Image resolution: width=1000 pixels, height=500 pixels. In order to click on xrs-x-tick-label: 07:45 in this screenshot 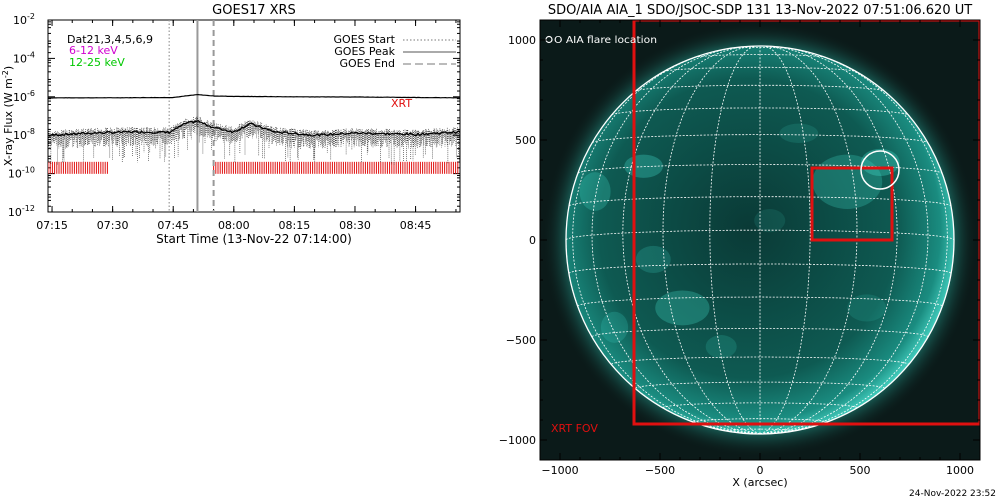, I will do `click(173, 225)`.